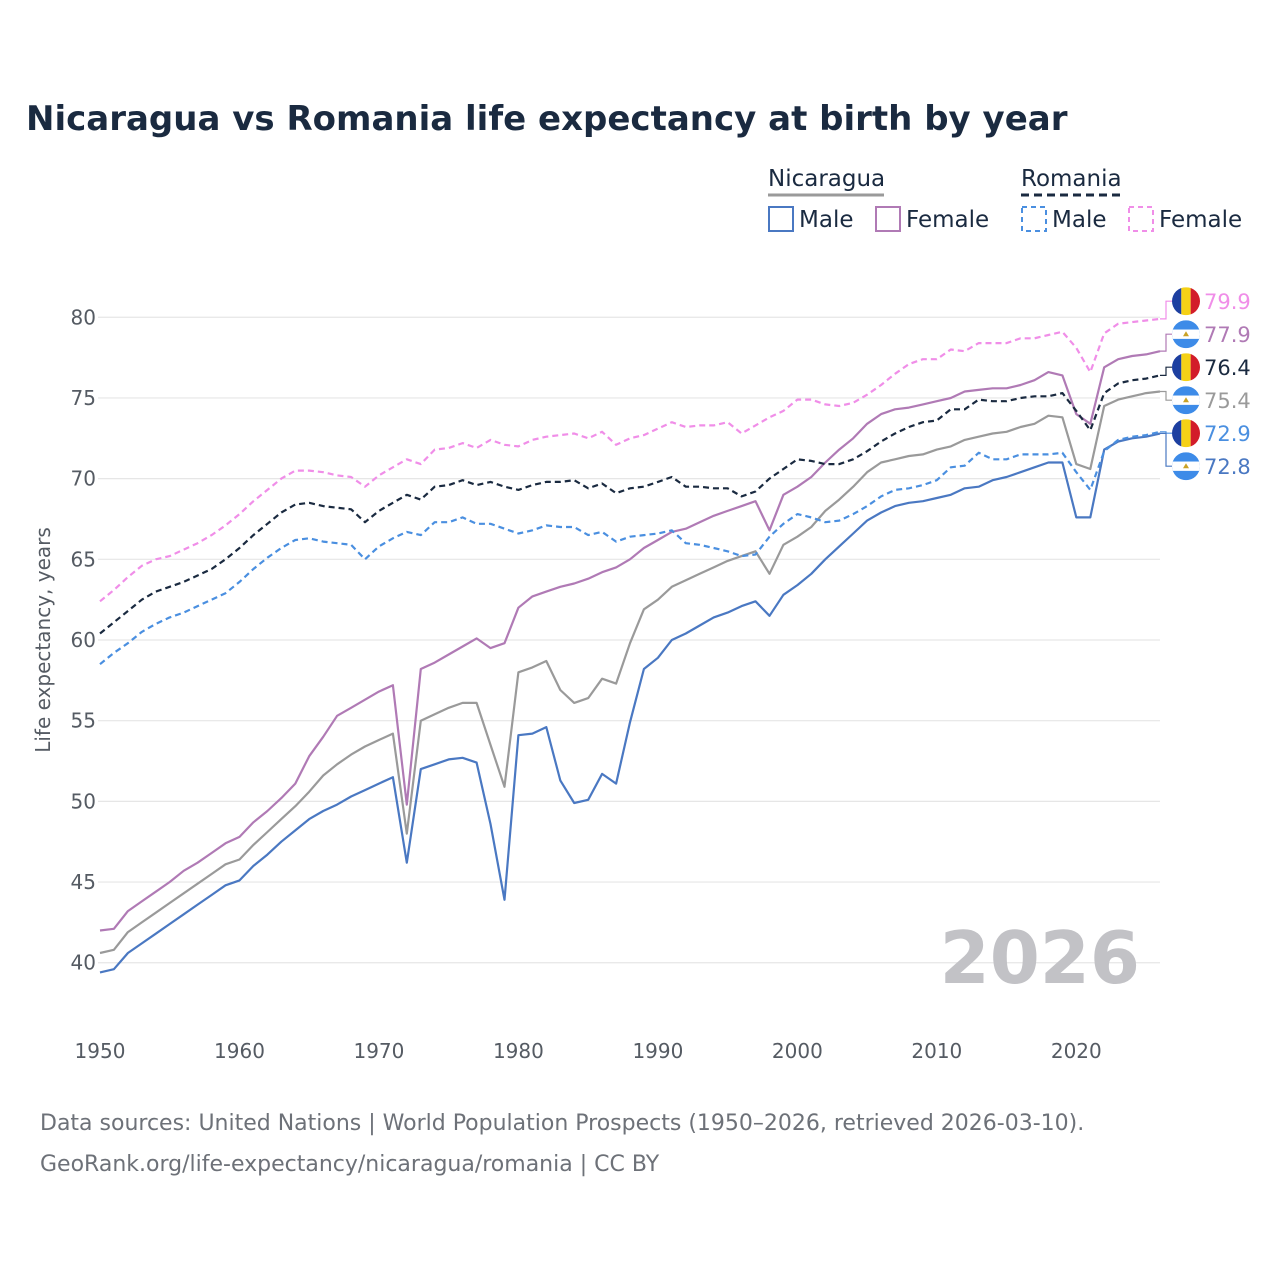  I want to click on end-label-value: 77.9, so click(1227, 335).